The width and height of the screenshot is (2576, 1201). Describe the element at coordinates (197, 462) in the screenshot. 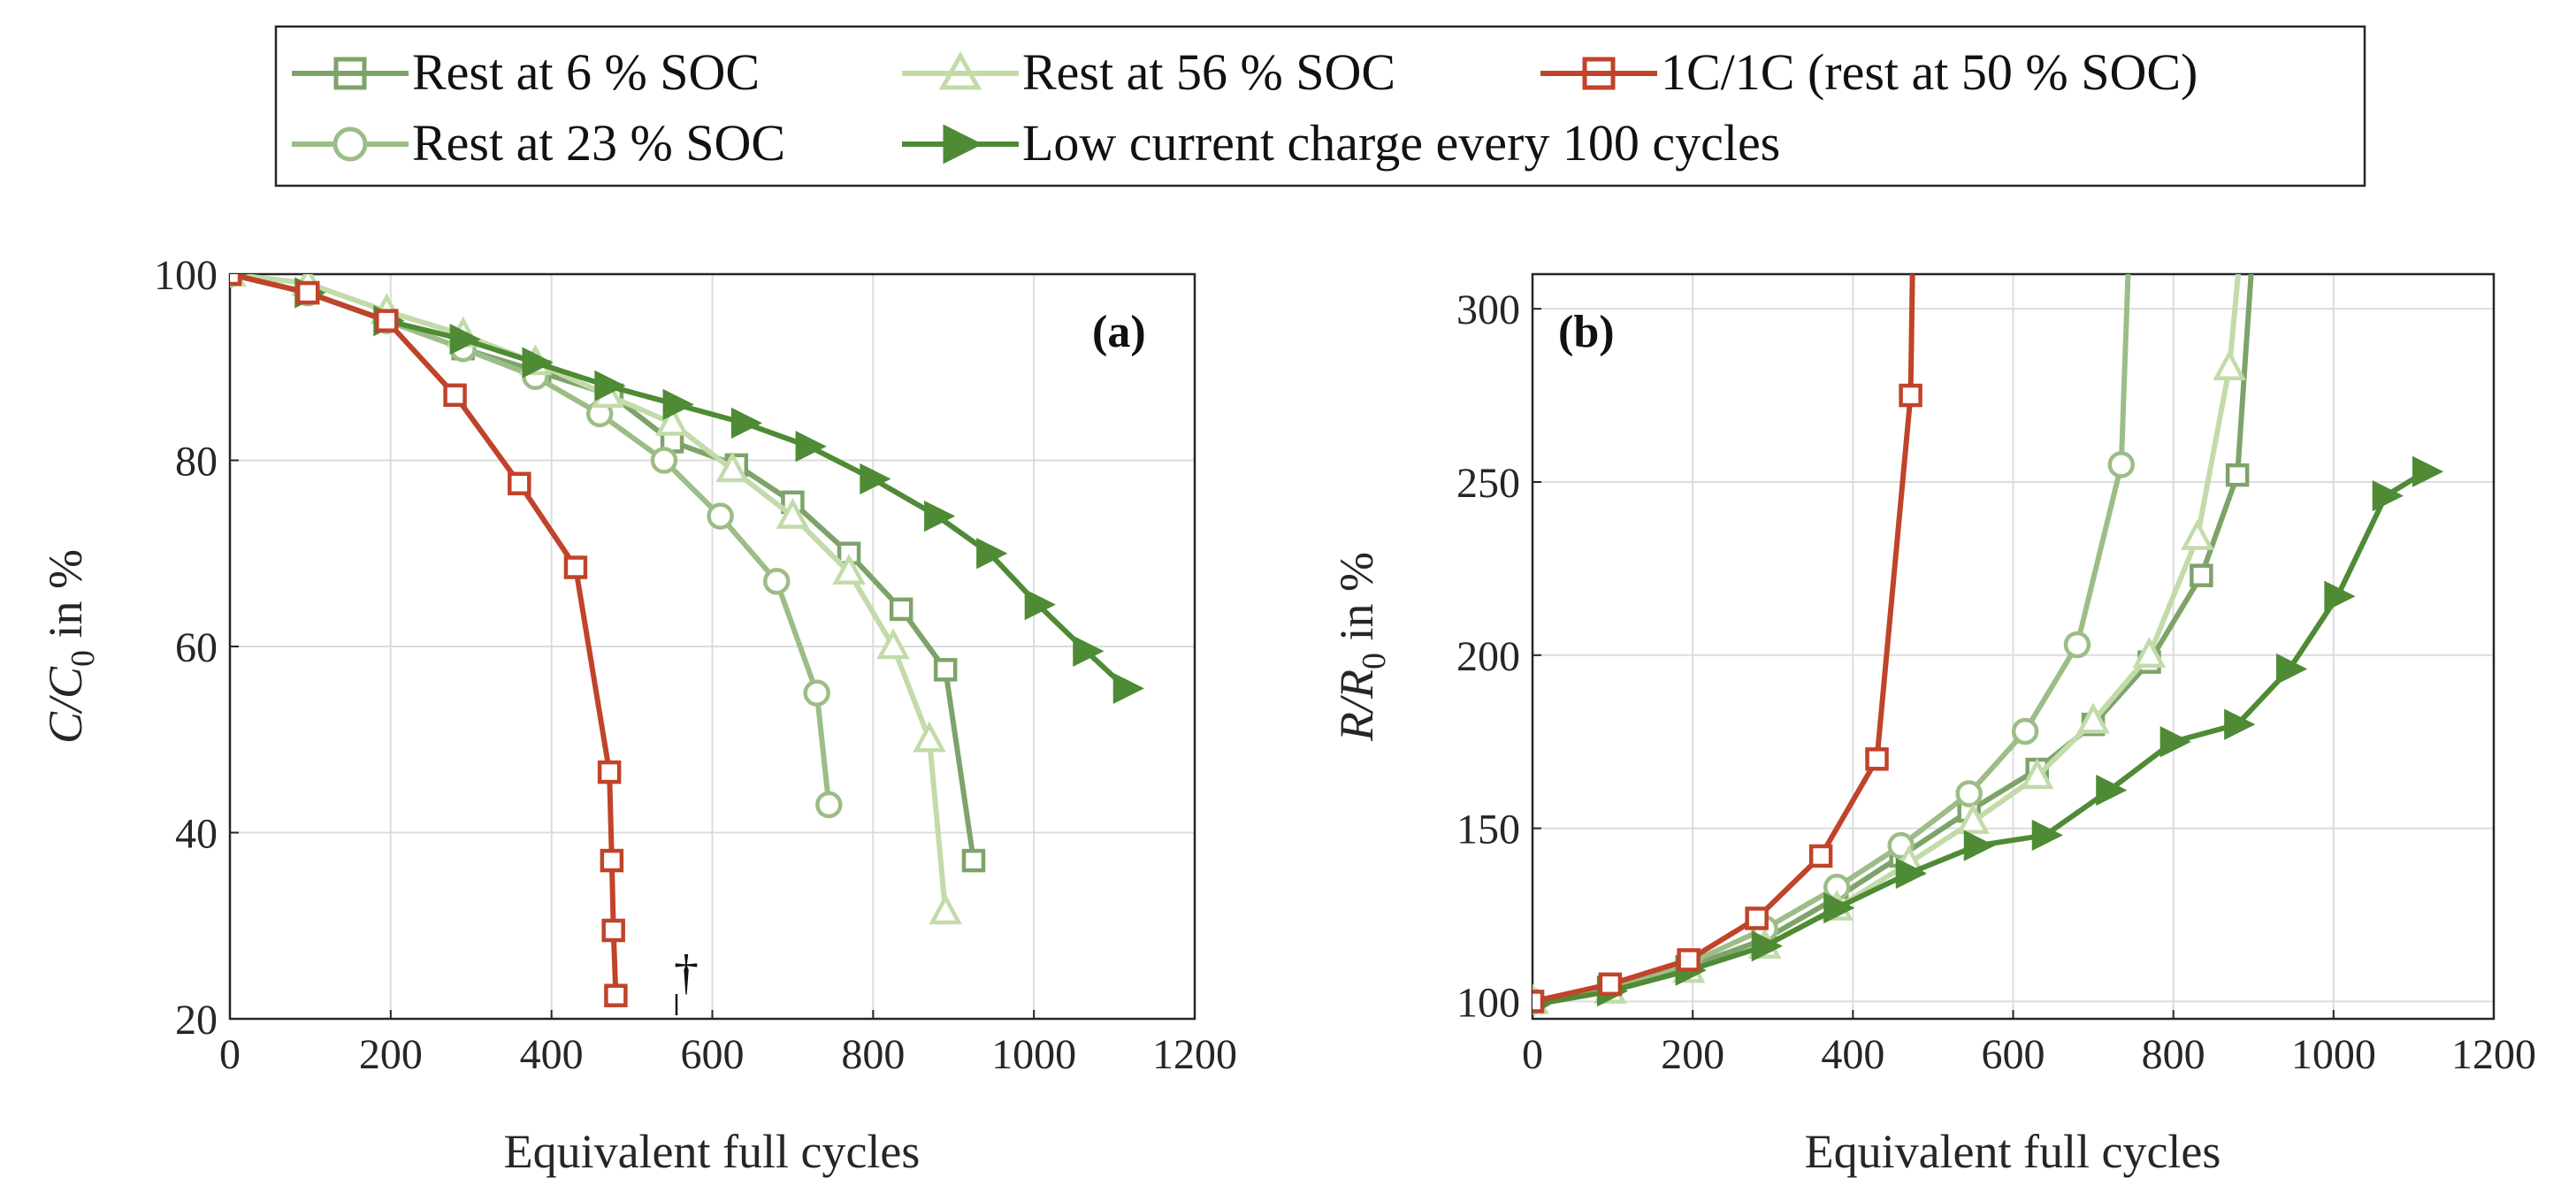

I see `y-tick-label: 80` at that location.